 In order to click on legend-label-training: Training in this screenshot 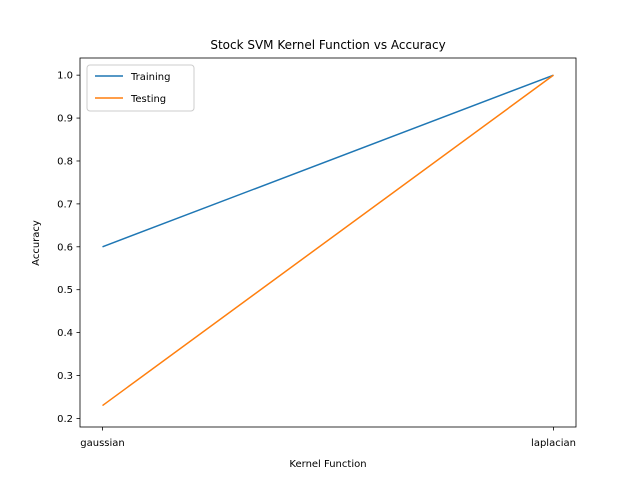, I will do `click(150, 77)`.